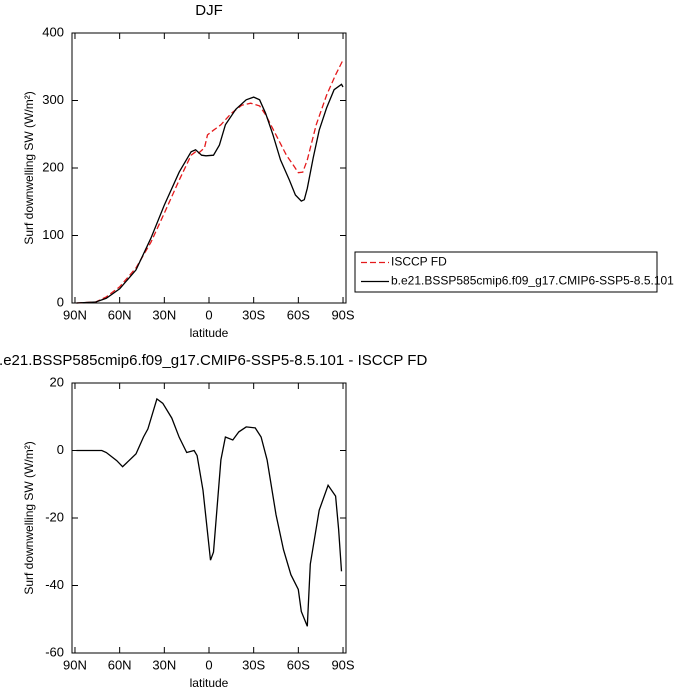  What do you see at coordinates (53, 166) in the screenshot?
I see `y-tick-label: 200` at bounding box center [53, 166].